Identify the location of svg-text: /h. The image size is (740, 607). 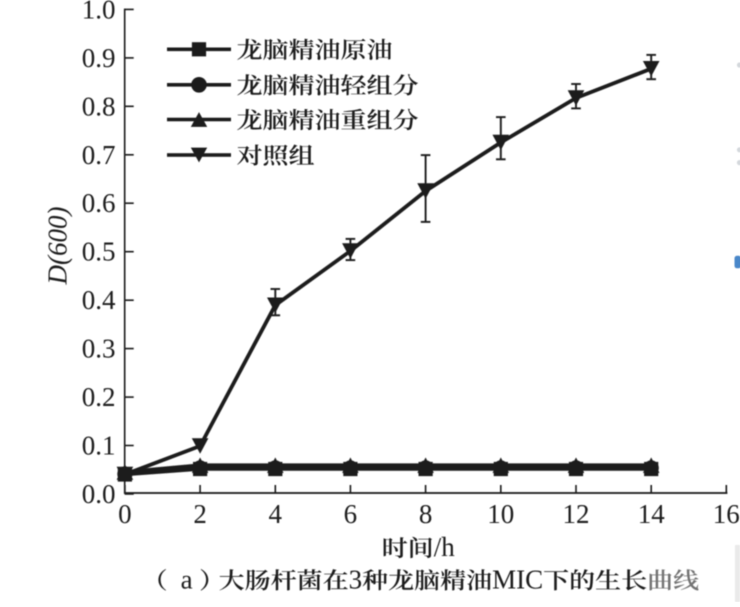
(445, 547).